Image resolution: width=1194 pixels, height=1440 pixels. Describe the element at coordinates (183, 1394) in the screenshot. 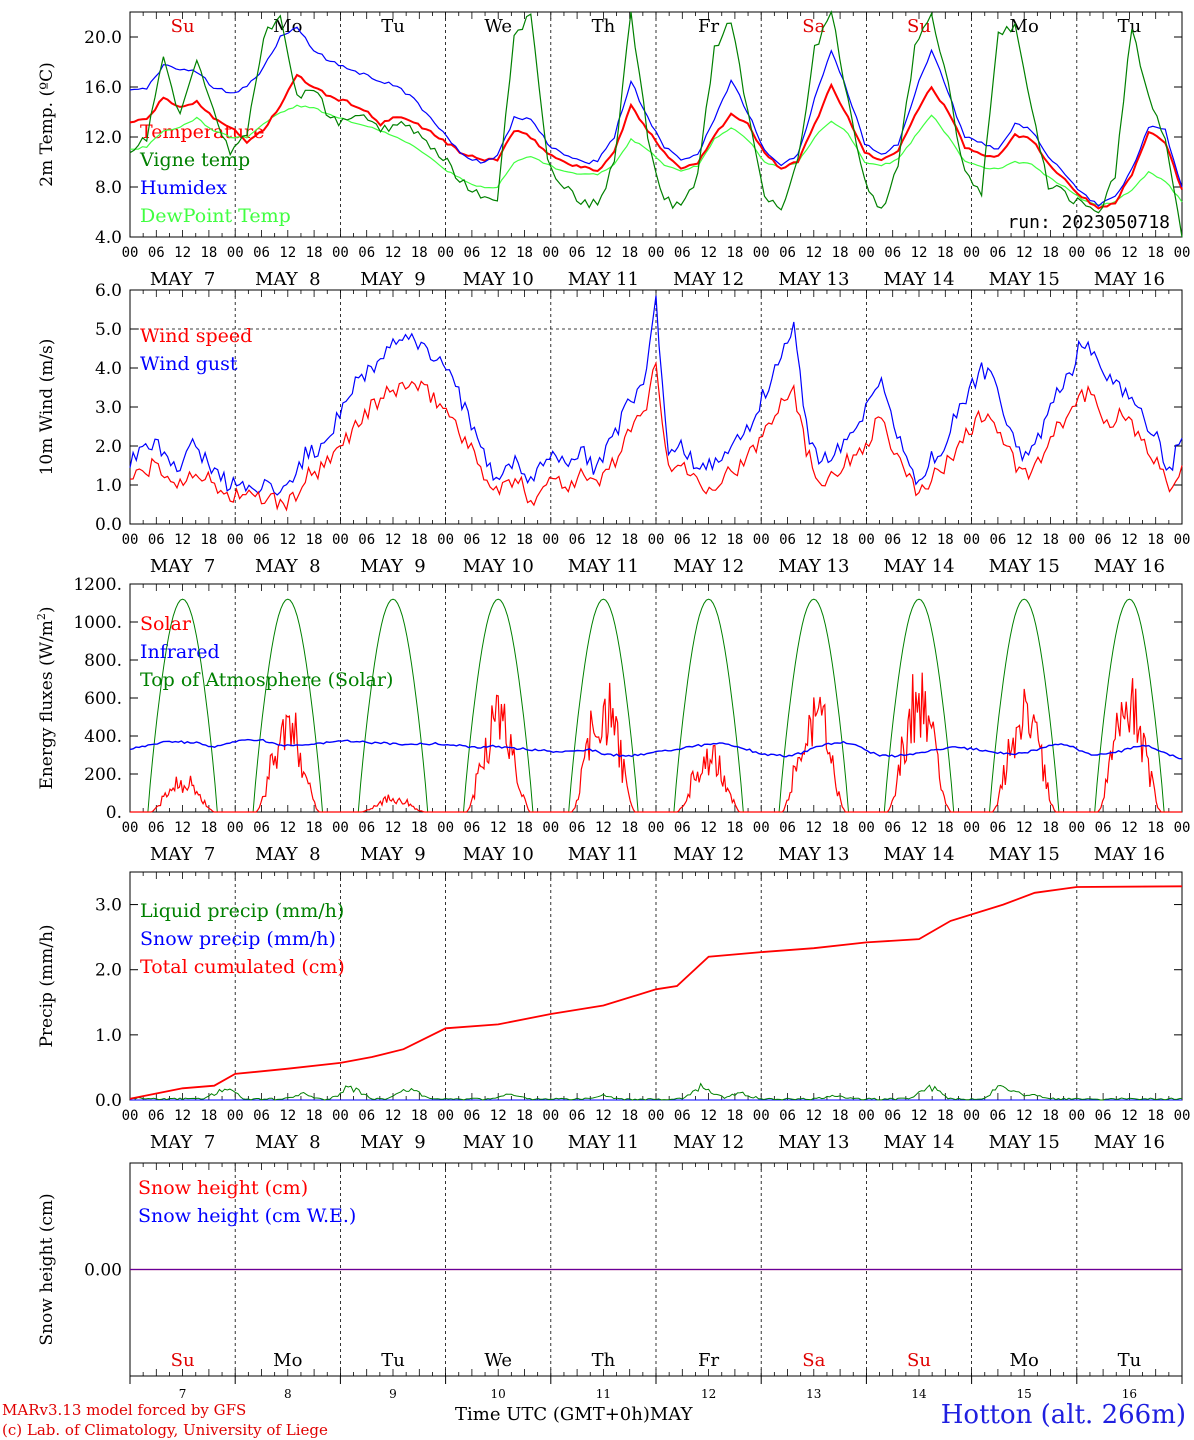

I see `day-number: 7` at that location.